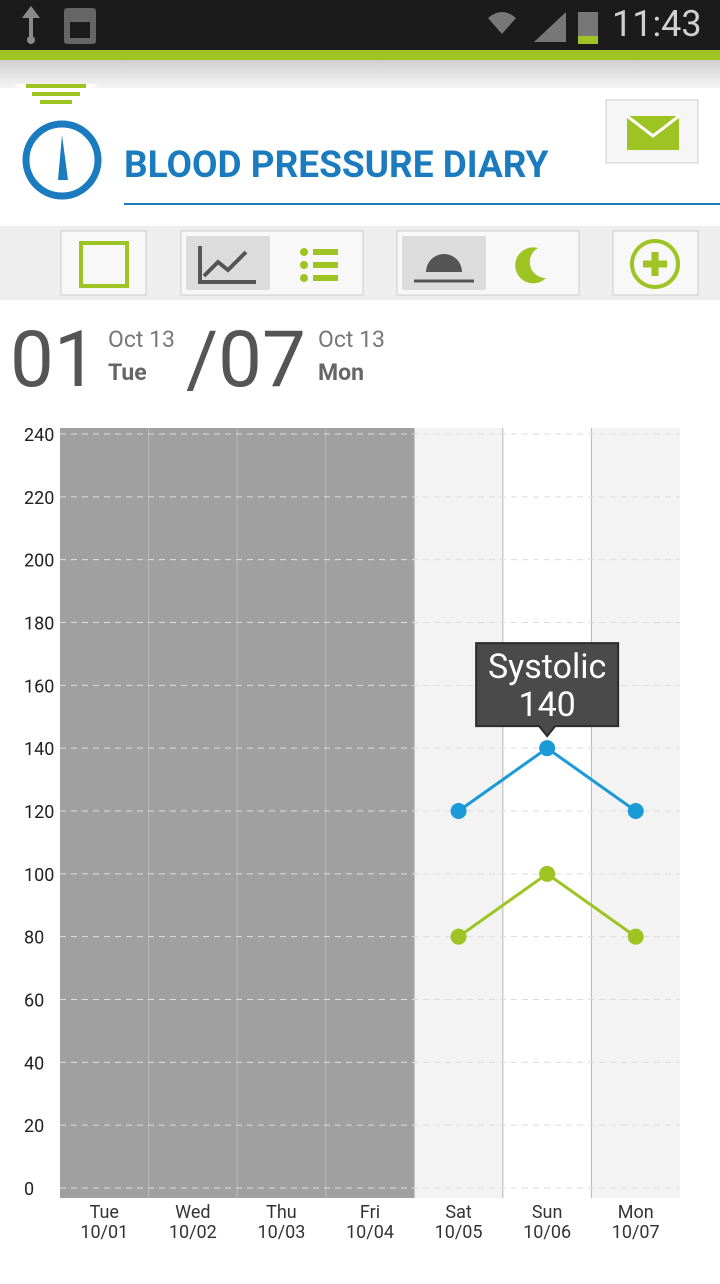 This screenshot has height=1284, width=720. Describe the element at coordinates (34, 1063) in the screenshot. I see `y-tick-label: 40` at that location.